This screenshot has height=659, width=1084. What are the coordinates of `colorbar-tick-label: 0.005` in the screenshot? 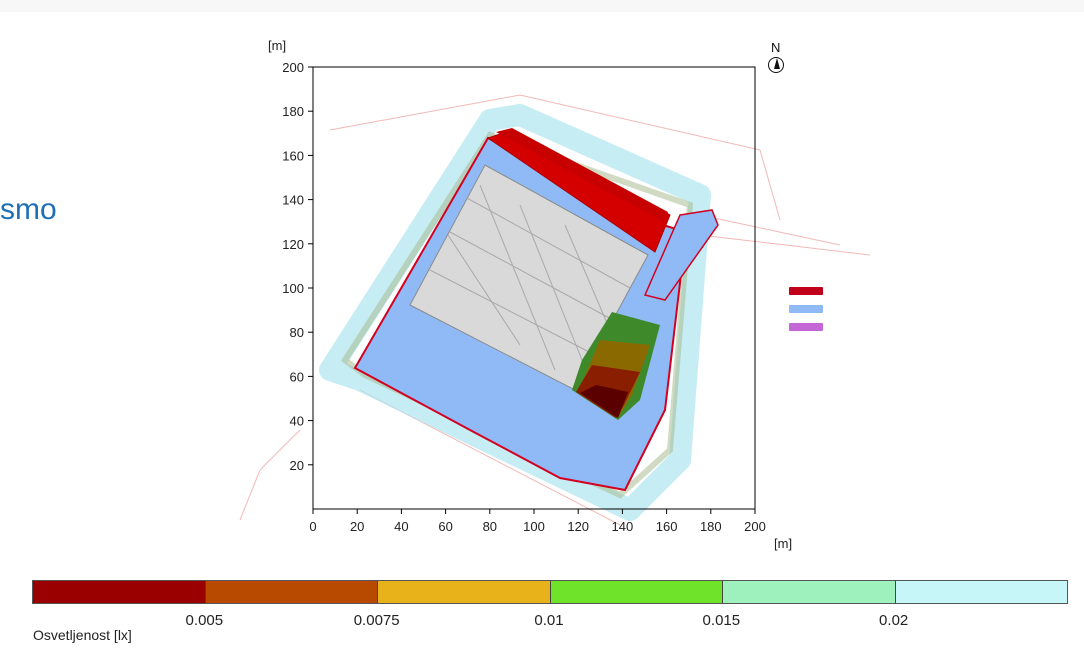 It's located at (204, 620).